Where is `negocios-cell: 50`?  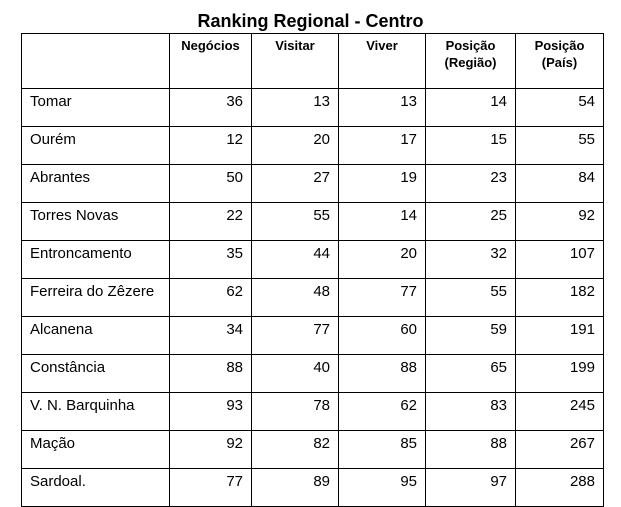
negocios-cell: 50 is located at coordinates (210, 183).